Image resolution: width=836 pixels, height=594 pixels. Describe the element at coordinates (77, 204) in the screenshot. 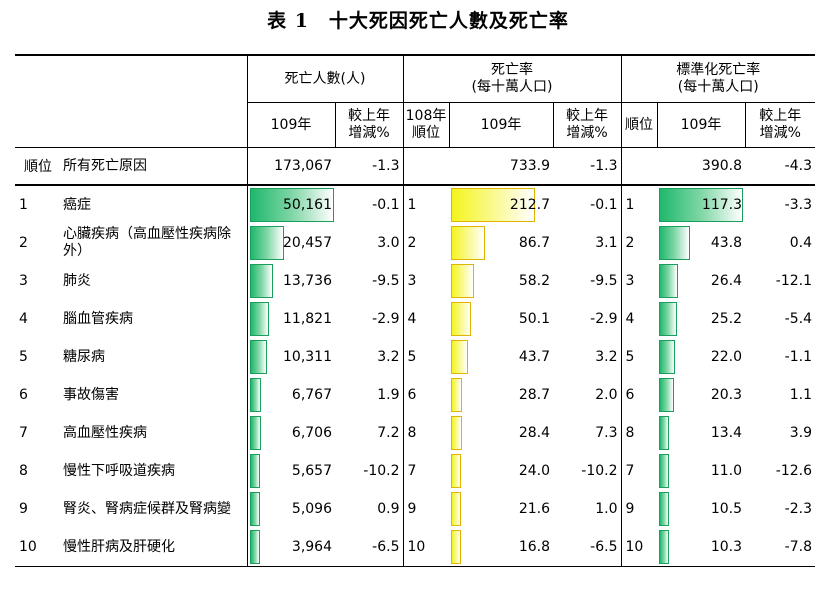

I see `row-cause: 癌症` at that location.